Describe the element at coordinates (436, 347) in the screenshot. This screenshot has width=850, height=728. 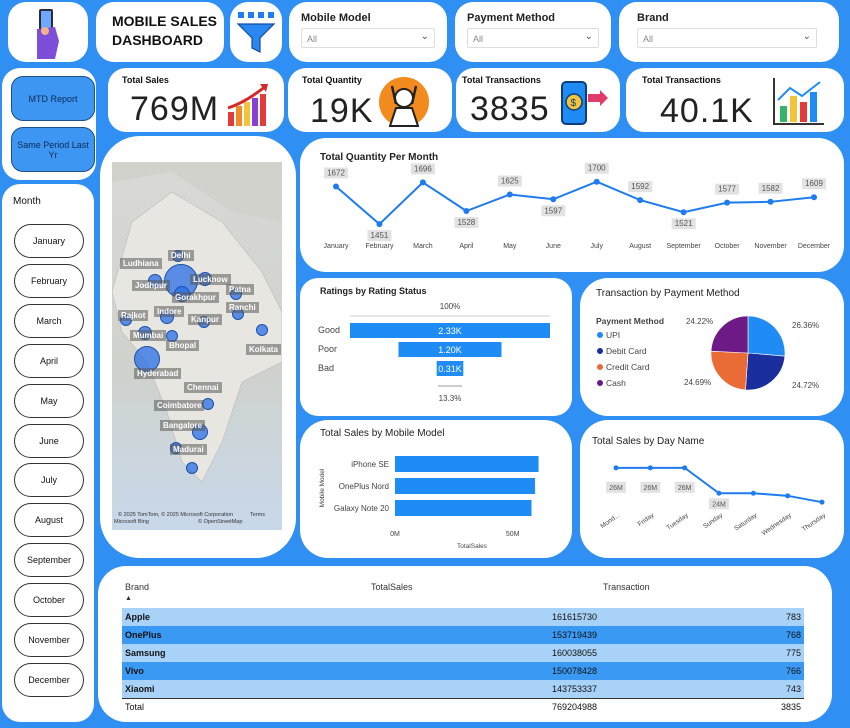
I see `ratings-bar-chart: 100% Good 2.33K Poor 1.20K Bad 0.31K 13.3%` at that location.